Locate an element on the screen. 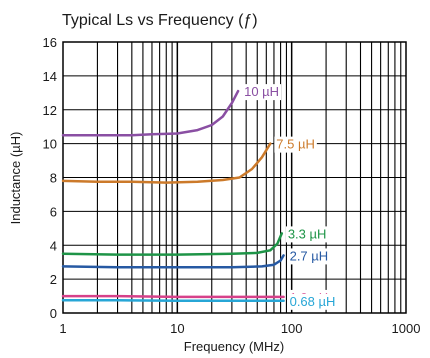 The image size is (430, 358). y-tick-label: 2 is located at coordinates (53, 279).